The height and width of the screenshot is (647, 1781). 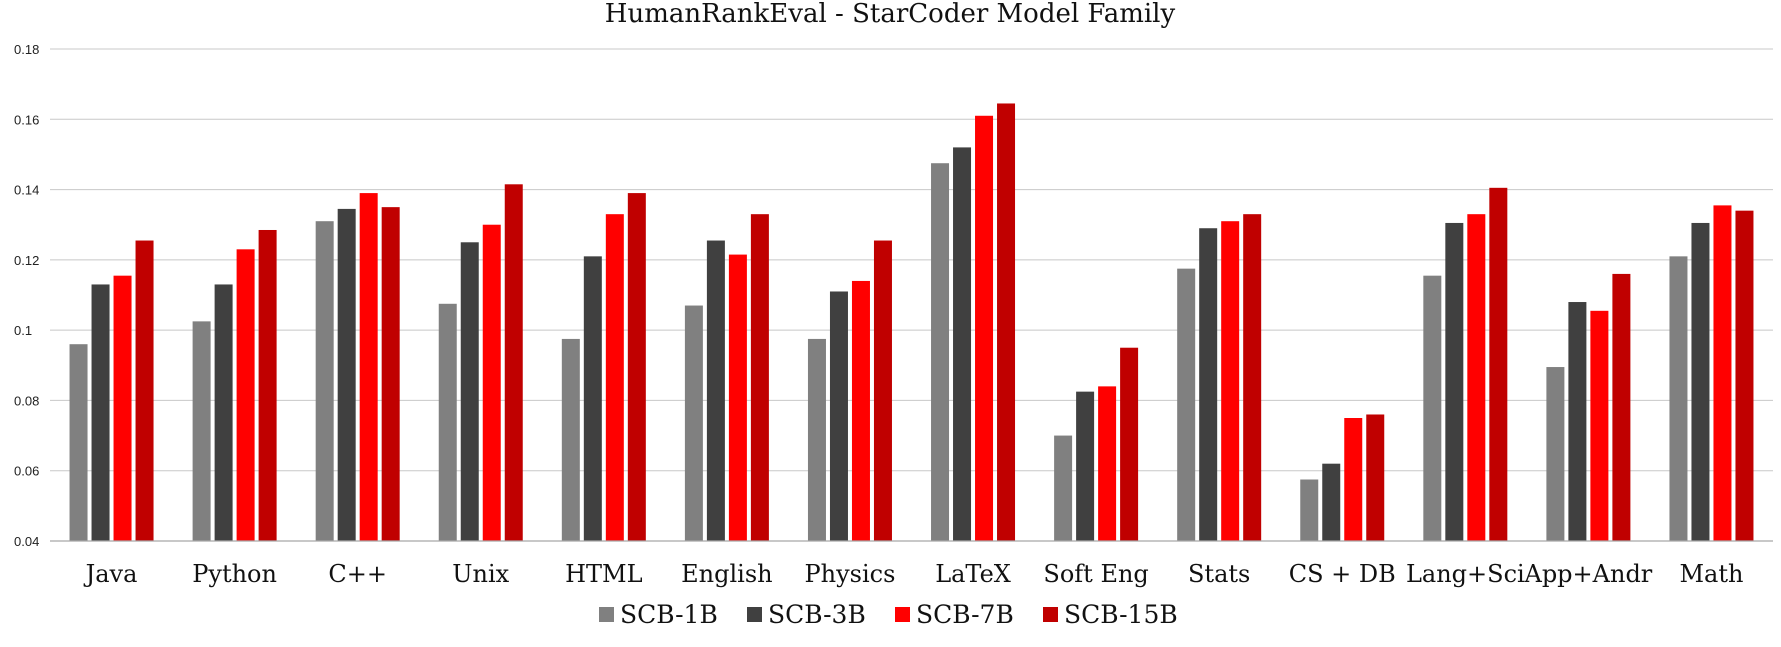 What do you see at coordinates (1353, 479) in the screenshot?
I see `bar-scb-7b-cs-db` at bounding box center [1353, 479].